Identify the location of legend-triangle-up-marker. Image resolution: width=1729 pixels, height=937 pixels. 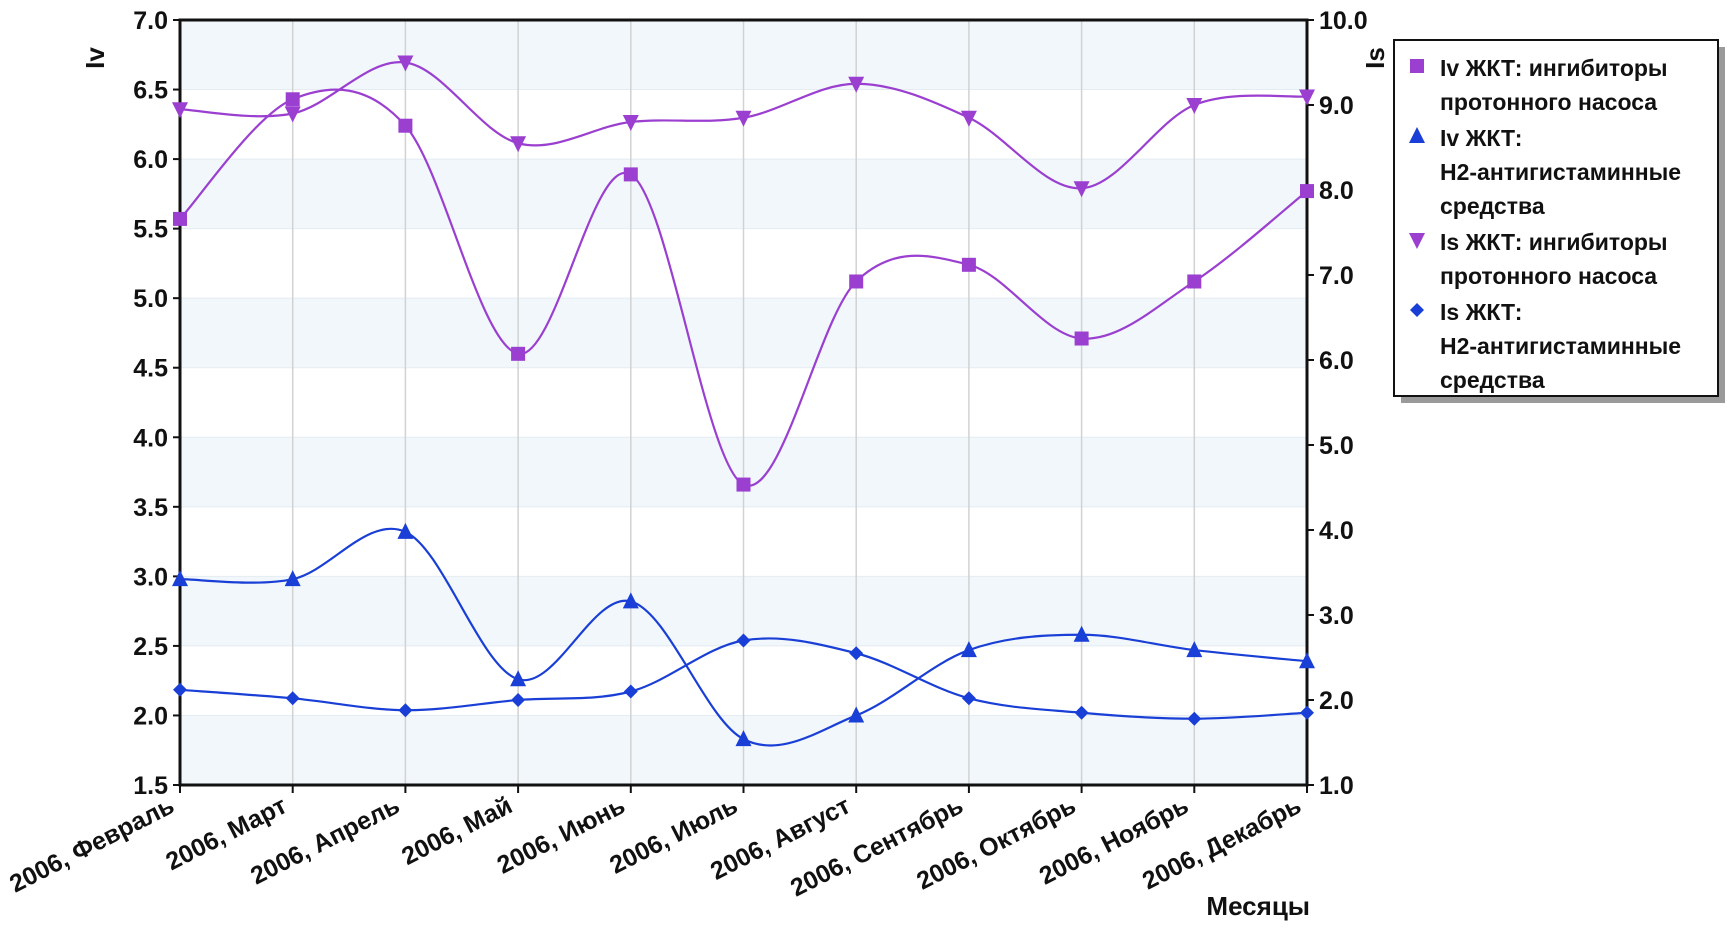
(1417, 135).